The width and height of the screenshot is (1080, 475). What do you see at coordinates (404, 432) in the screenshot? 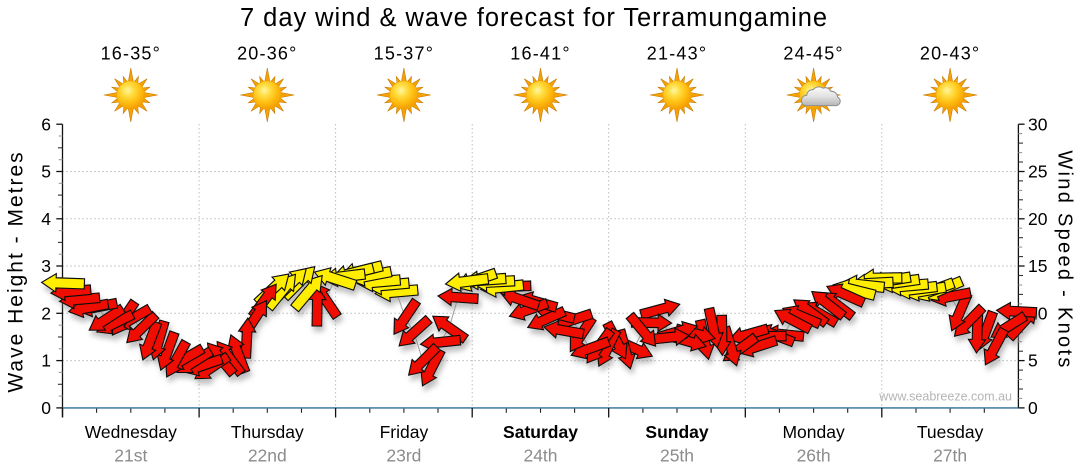
I see `svg-text: Friday` at bounding box center [404, 432].